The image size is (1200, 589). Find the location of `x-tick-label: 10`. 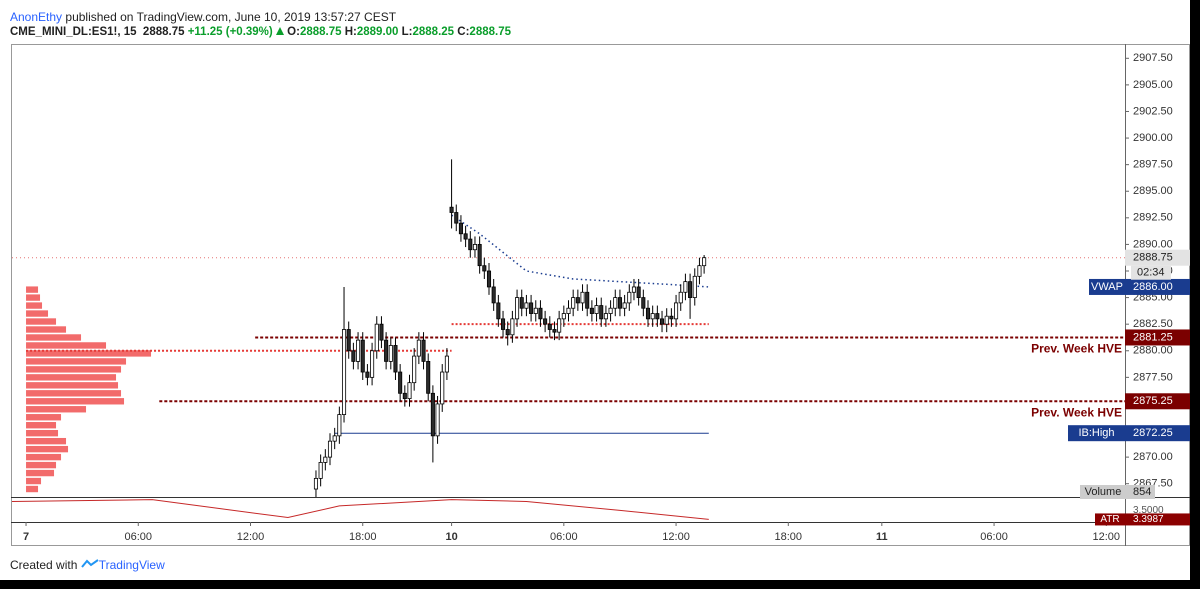

x-tick-label: 10 is located at coordinates (451, 537).